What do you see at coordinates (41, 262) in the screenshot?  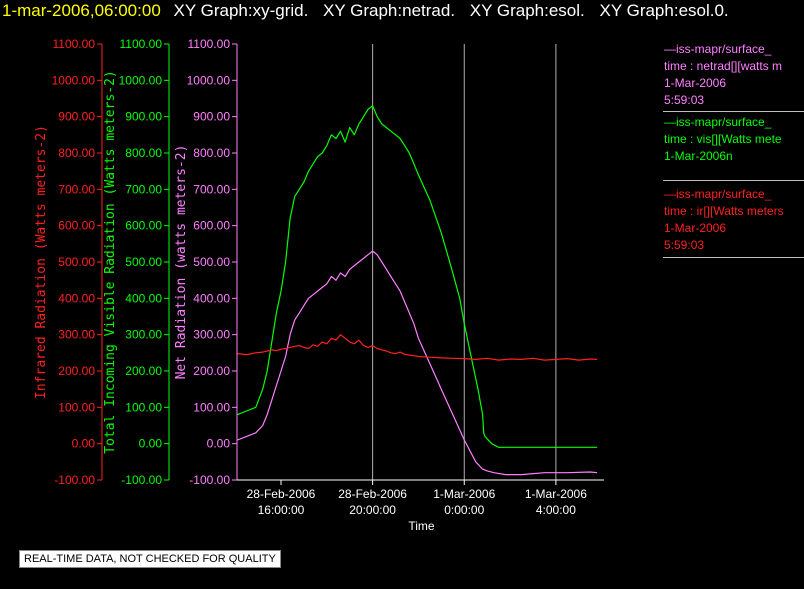 I see `y-axis-title-infrared: Infrared Radiation (Watts meters-2)` at bounding box center [41, 262].